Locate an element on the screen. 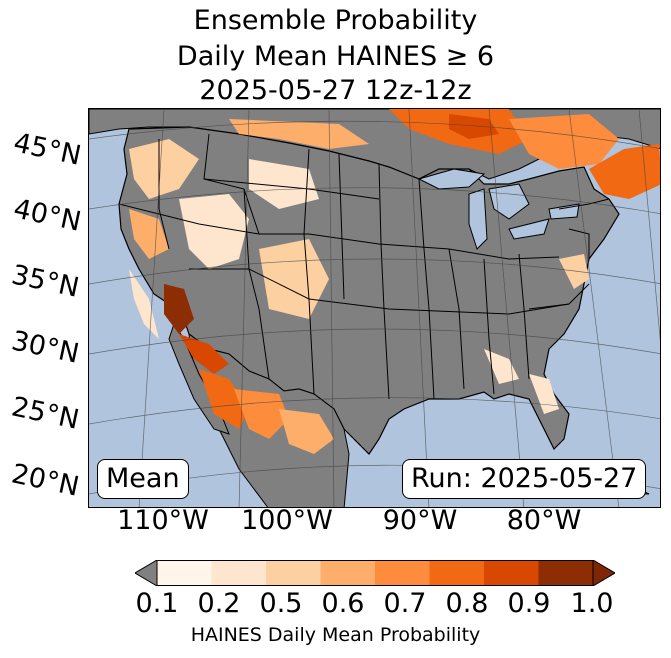 The width and height of the screenshot is (671, 658). colorbar-label: HAINES Daily Mean Probability is located at coordinates (335, 635).